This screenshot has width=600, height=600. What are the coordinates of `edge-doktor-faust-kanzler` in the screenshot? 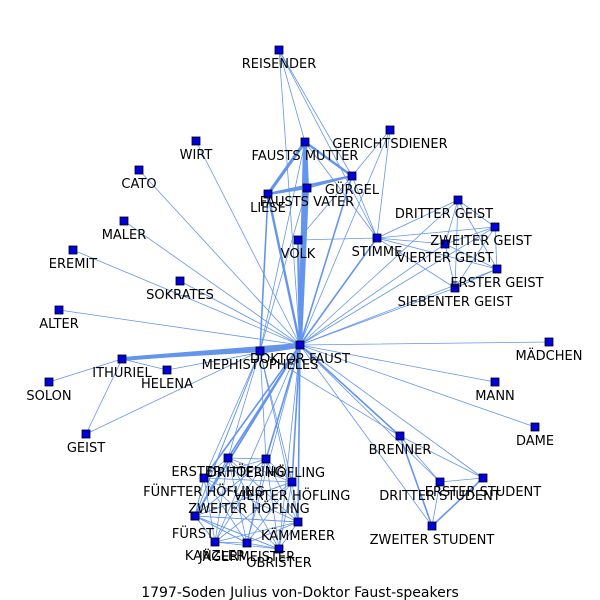 It's located at (257, 443).